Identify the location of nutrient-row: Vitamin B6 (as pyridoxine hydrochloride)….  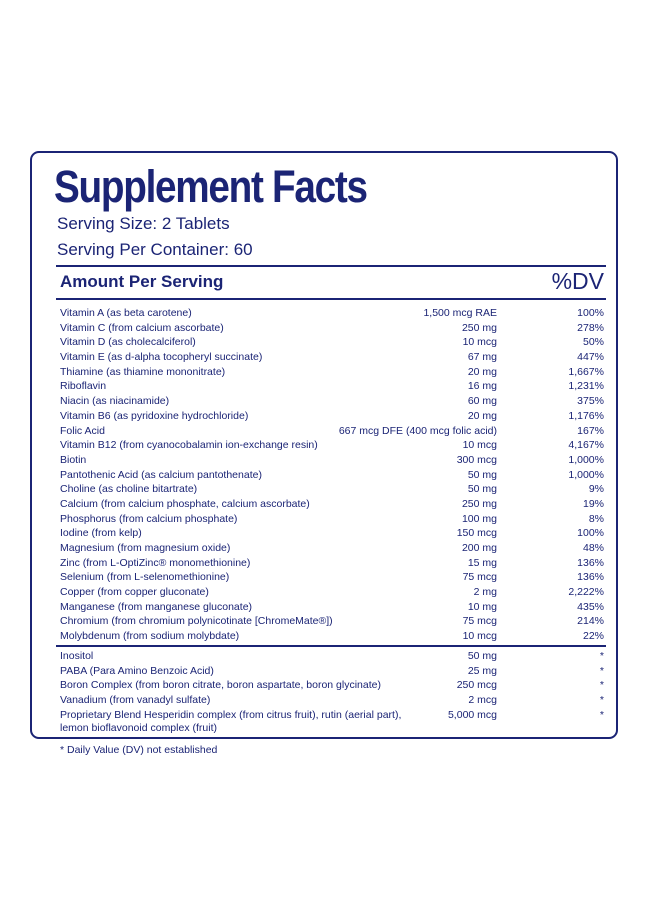
(332, 416).